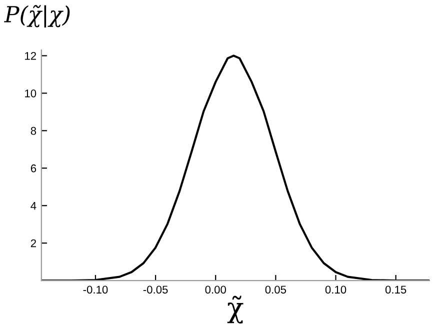 The image size is (436, 334). I want to click on x-tick-label: -0.05, so click(155, 290).